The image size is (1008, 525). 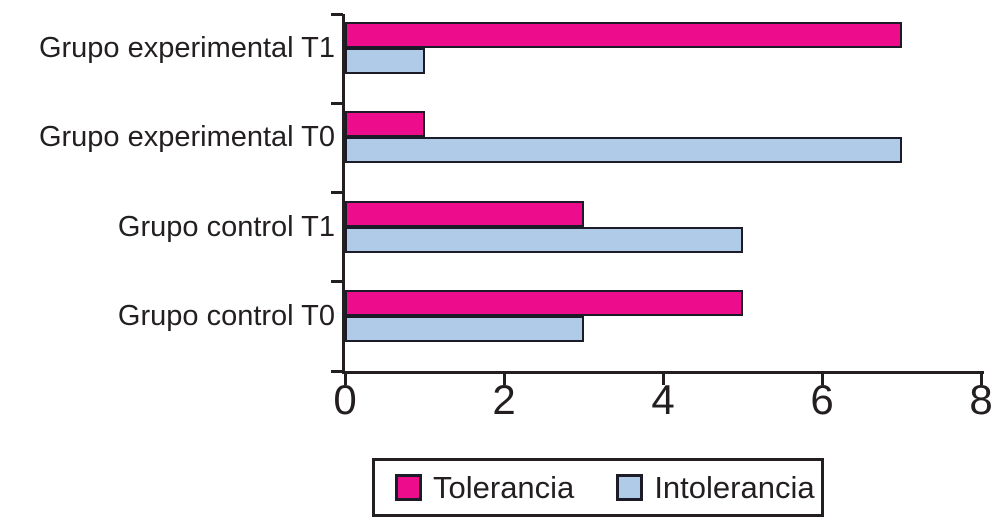 I want to click on bar-intolerancia-row1, so click(x=623, y=150).